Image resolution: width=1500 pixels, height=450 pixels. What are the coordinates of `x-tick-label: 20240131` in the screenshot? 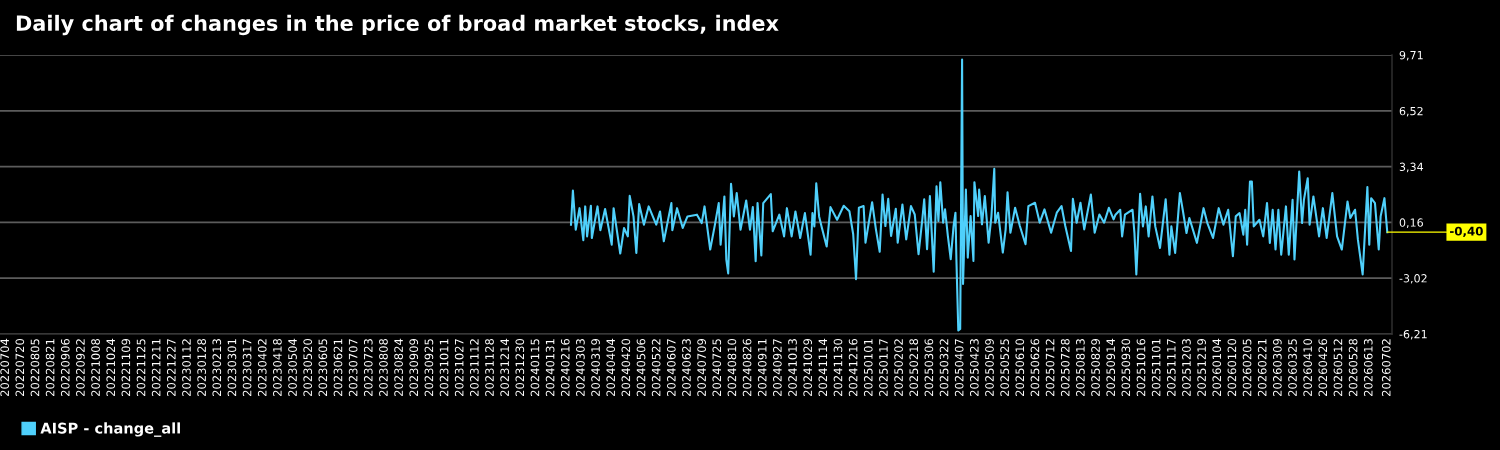 It's located at (550, 367).